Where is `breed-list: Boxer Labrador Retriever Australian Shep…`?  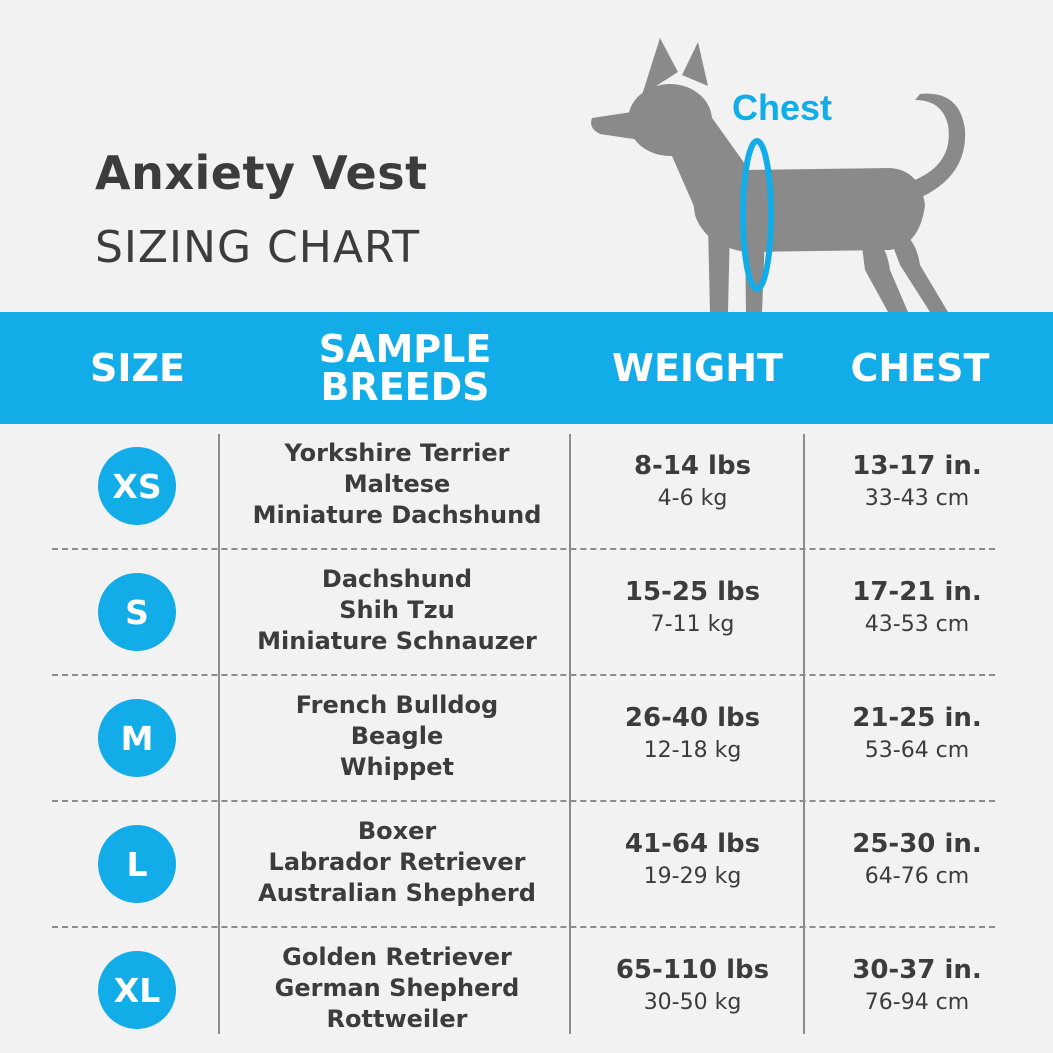 breed-list: Boxer Labrador Retriever Australian Shep… is located at coordinates (397, 862).